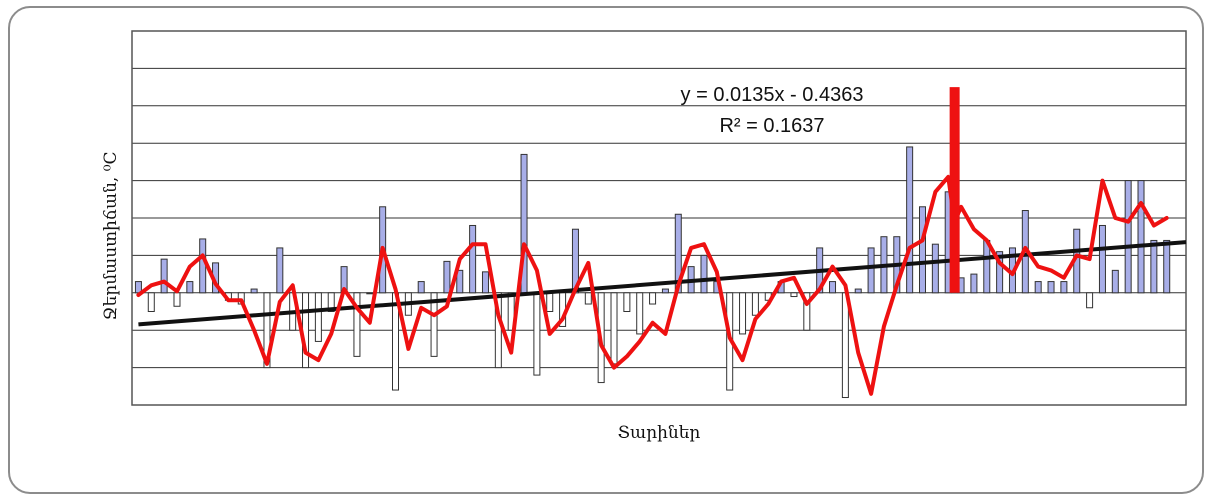  Describe the element at coordinates (659, 433) in the screenshot. I see `x-axis-label: Տարիներ` at that location.